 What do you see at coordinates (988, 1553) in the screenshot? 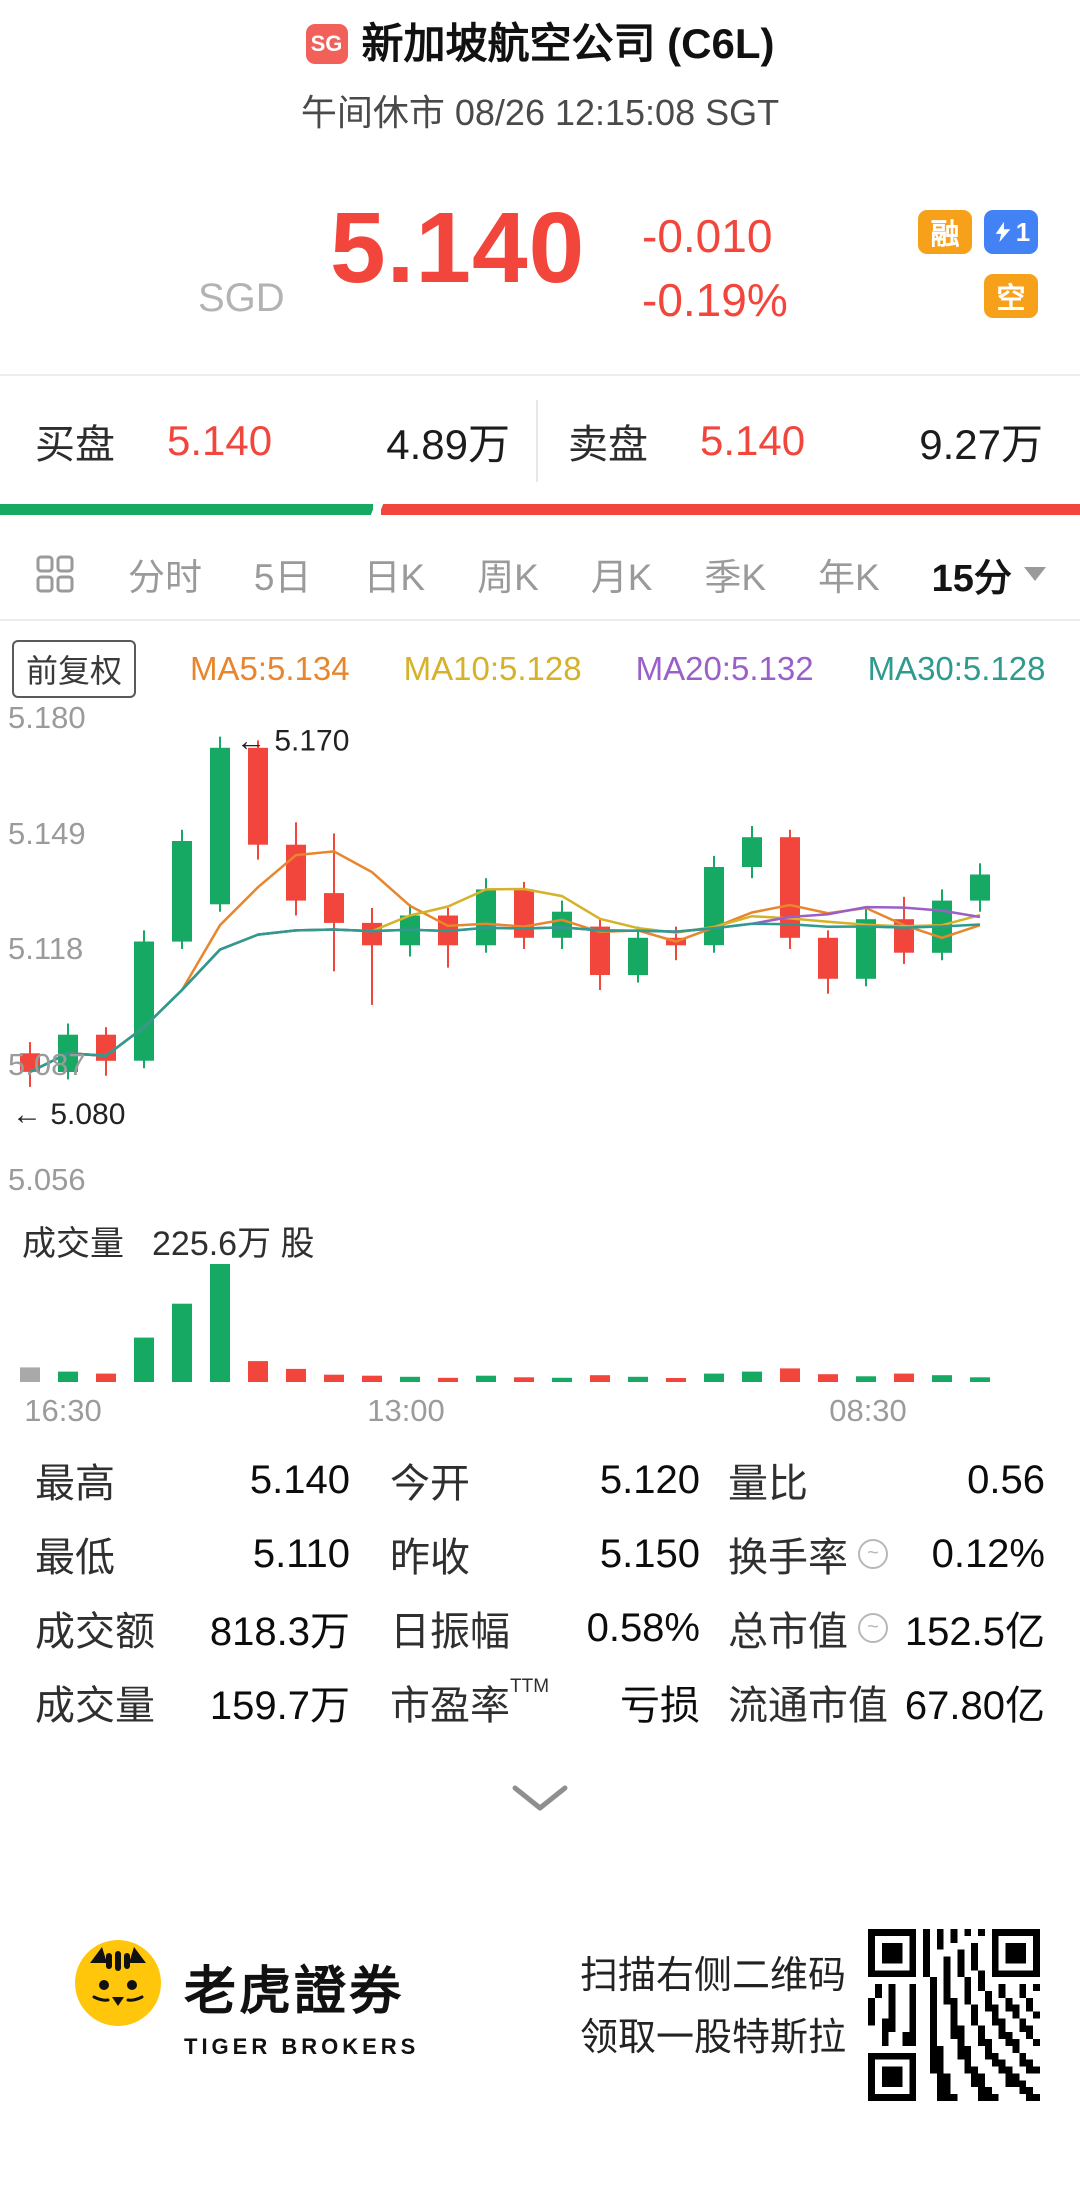
I see `stat-value: 0.12%` at bounding box center [988, 1553].